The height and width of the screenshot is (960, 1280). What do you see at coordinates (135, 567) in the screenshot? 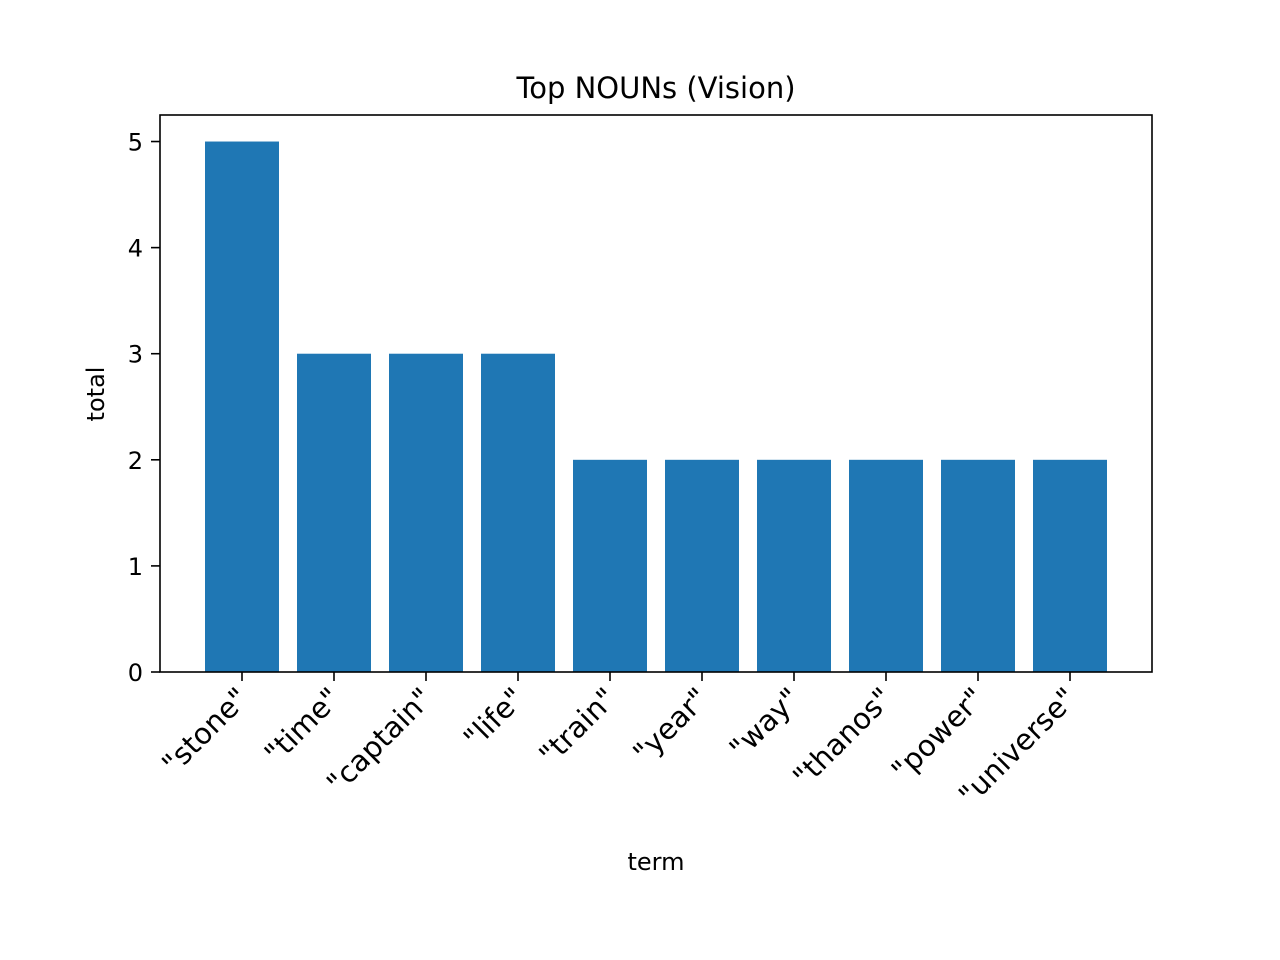
I see `y-tick-label: 1` at bounding box center [135, 567].